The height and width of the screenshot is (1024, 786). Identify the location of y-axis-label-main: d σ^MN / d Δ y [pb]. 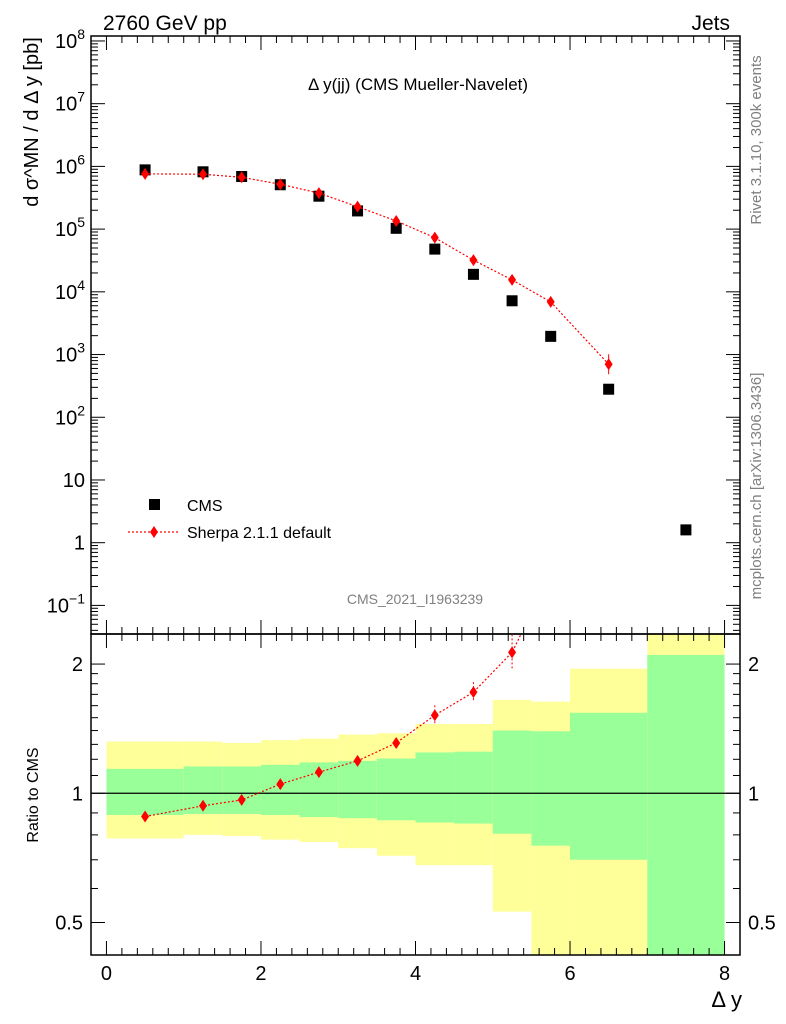
(32, 122).